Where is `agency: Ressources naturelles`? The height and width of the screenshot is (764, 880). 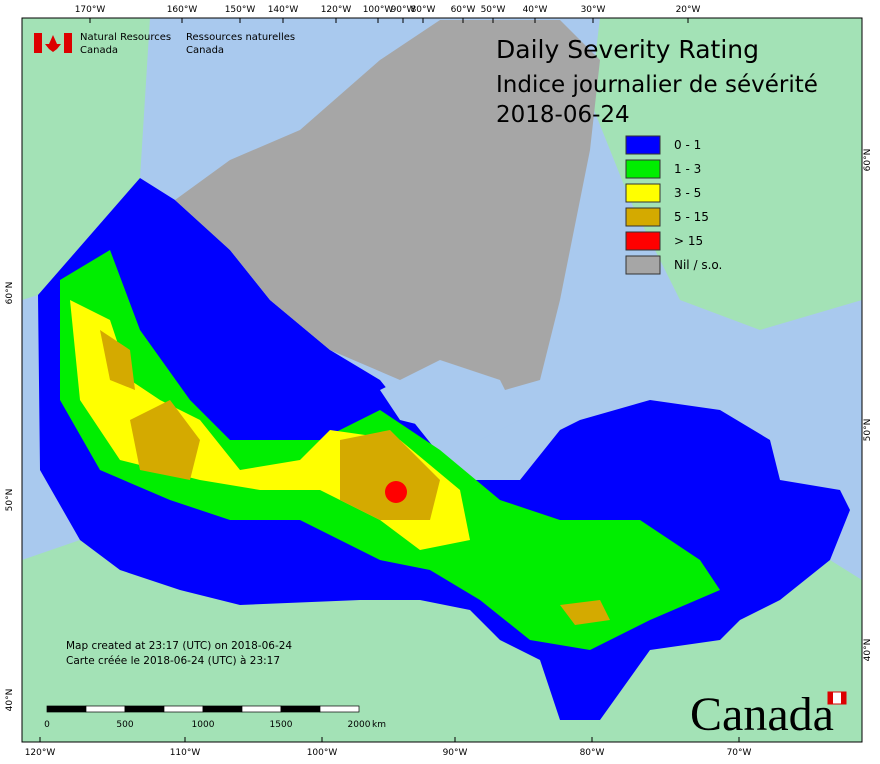
agency: Ressources naturelles is located at coordinates (240, 37).